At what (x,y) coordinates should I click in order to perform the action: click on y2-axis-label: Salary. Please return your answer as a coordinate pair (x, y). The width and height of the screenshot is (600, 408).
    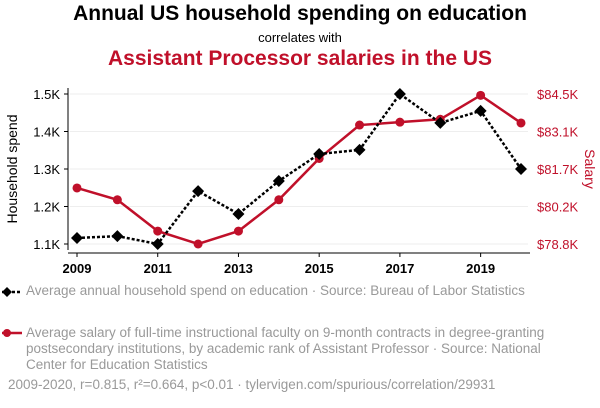
    Looking at the image, I should click on (590, 169).